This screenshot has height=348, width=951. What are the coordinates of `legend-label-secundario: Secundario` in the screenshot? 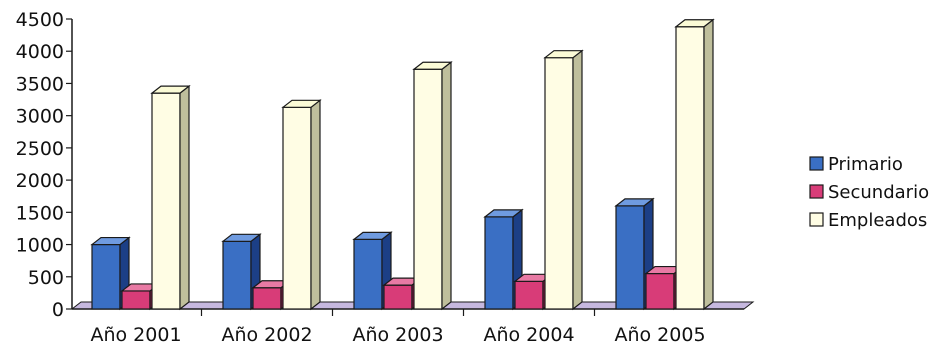 It's located at (878, 192).